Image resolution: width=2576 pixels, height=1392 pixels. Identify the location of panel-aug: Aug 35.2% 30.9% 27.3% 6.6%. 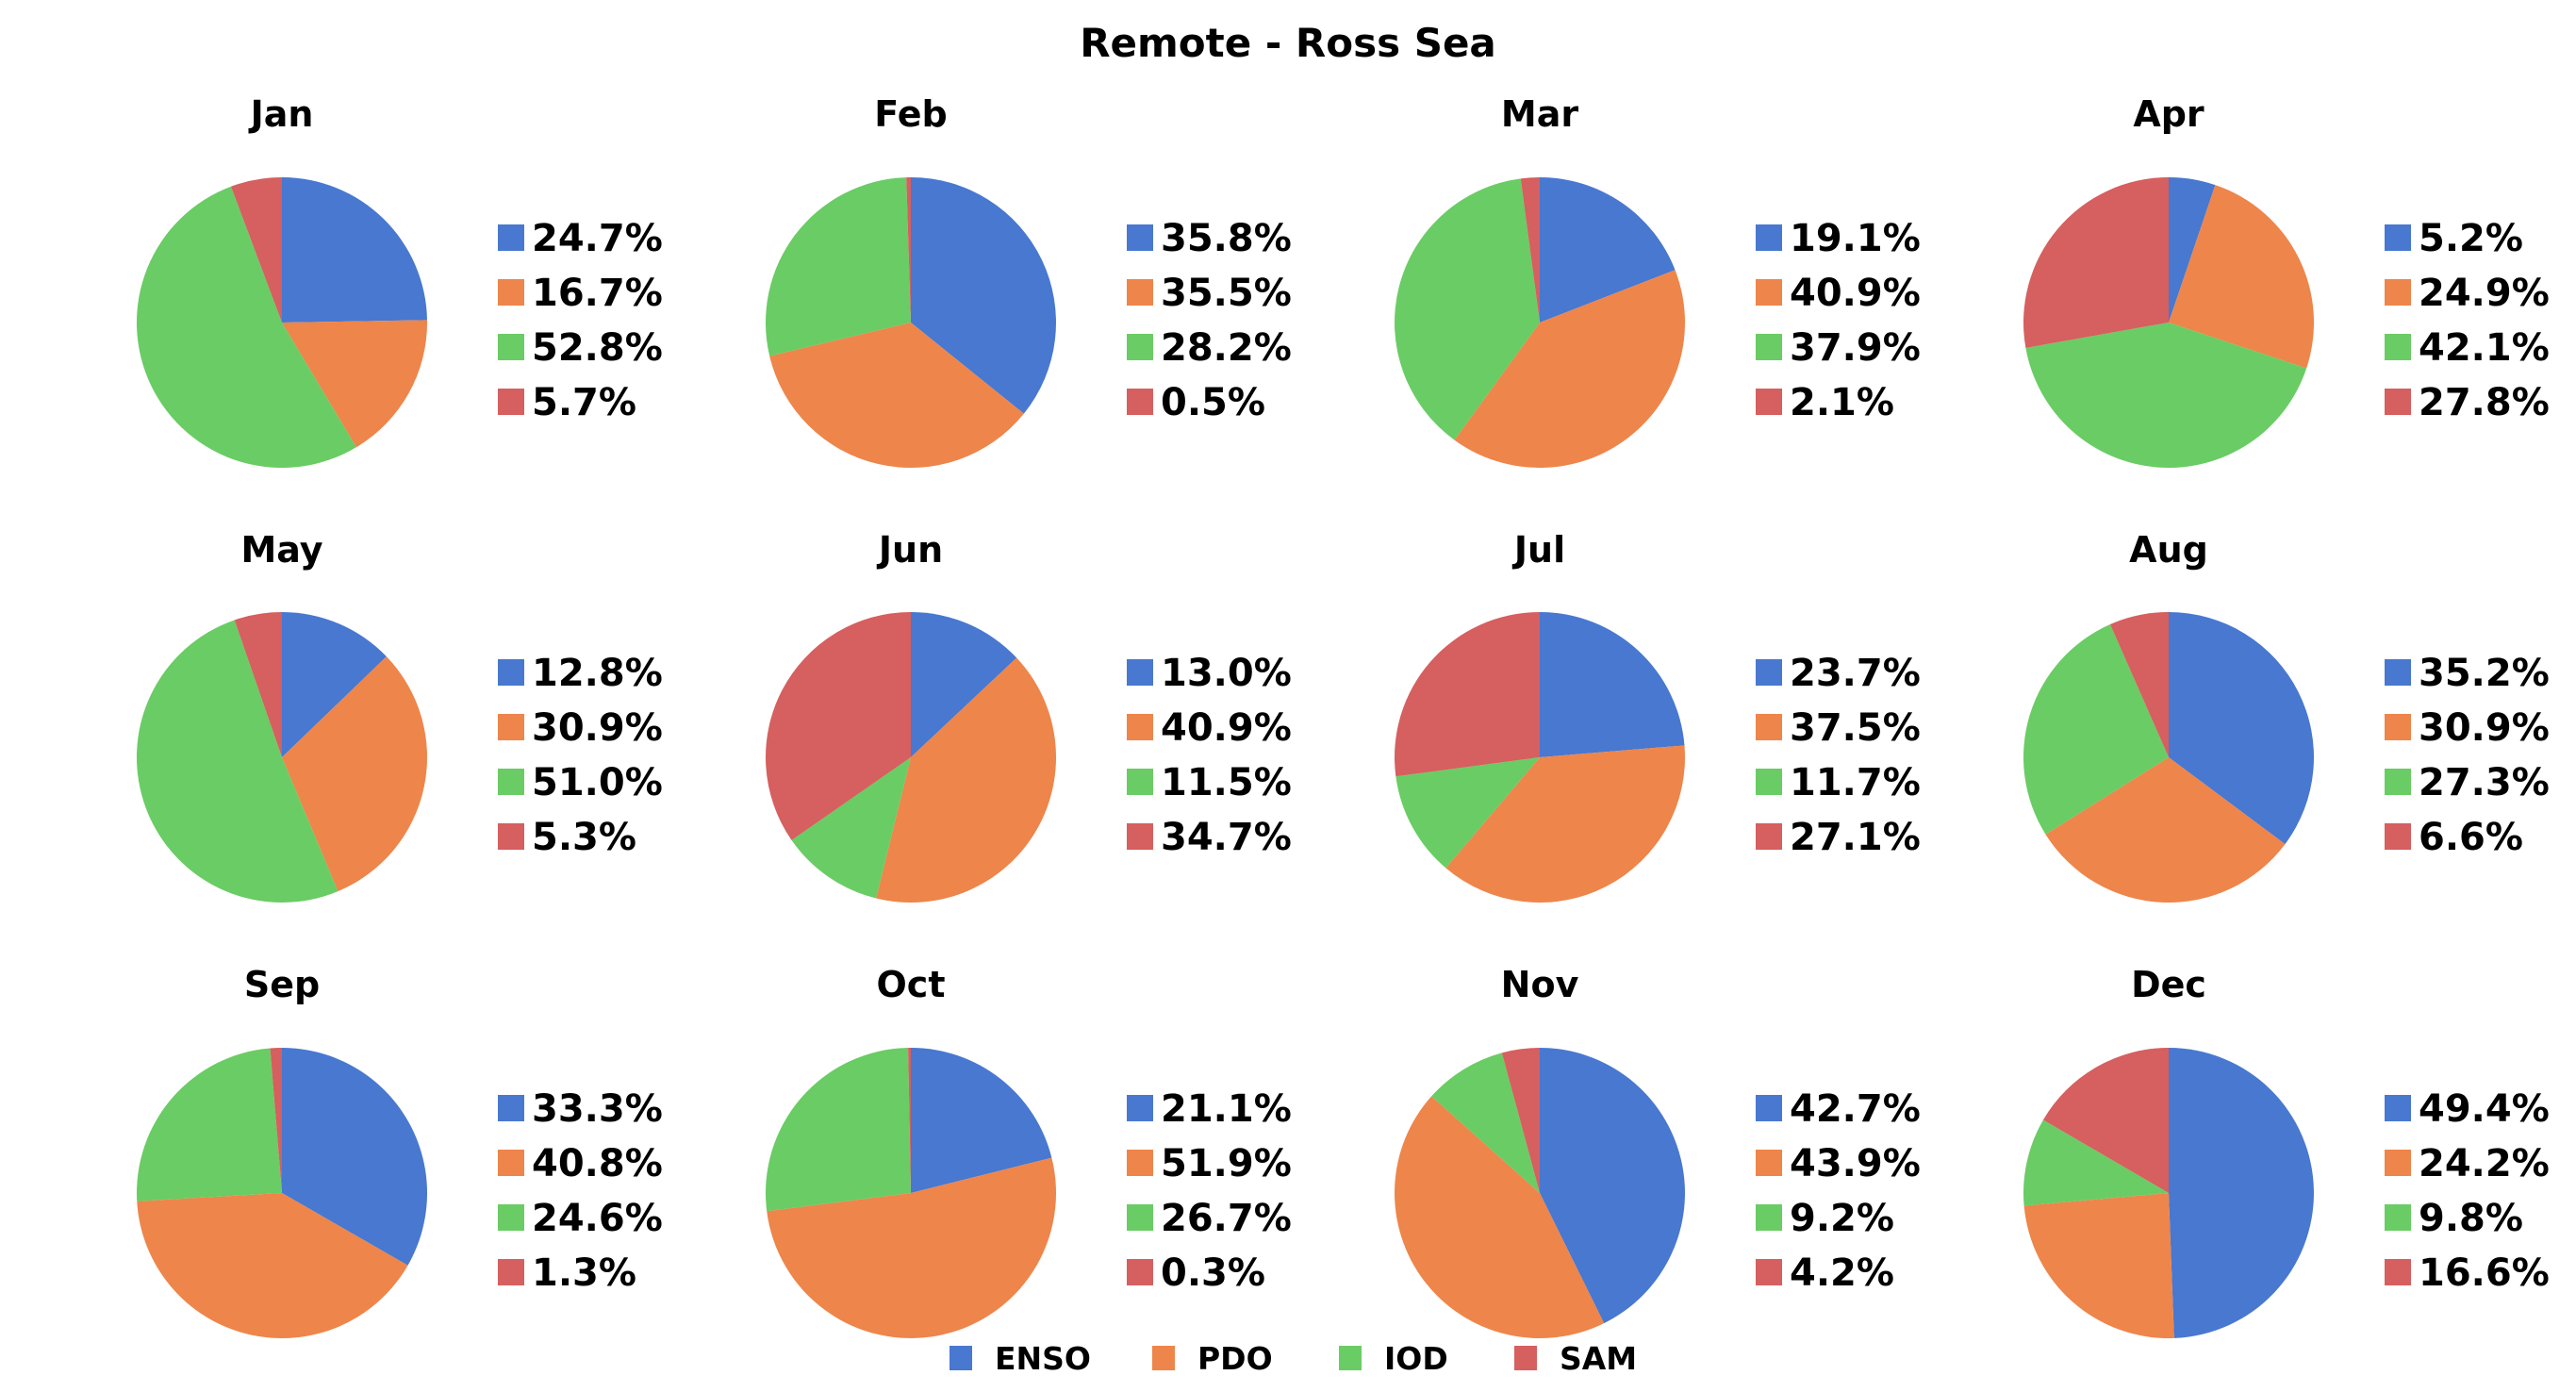
(2286, 716).